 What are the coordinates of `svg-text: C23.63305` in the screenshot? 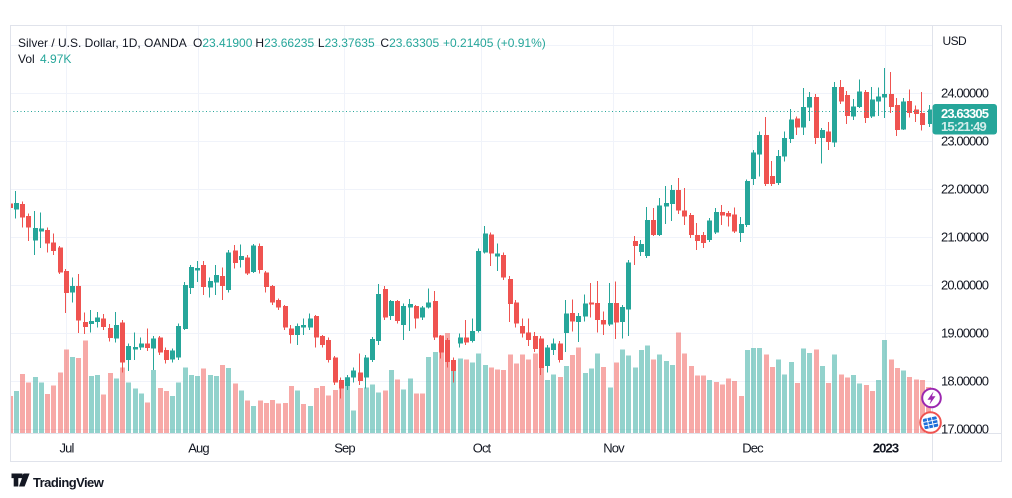 It's located at (409, 43).